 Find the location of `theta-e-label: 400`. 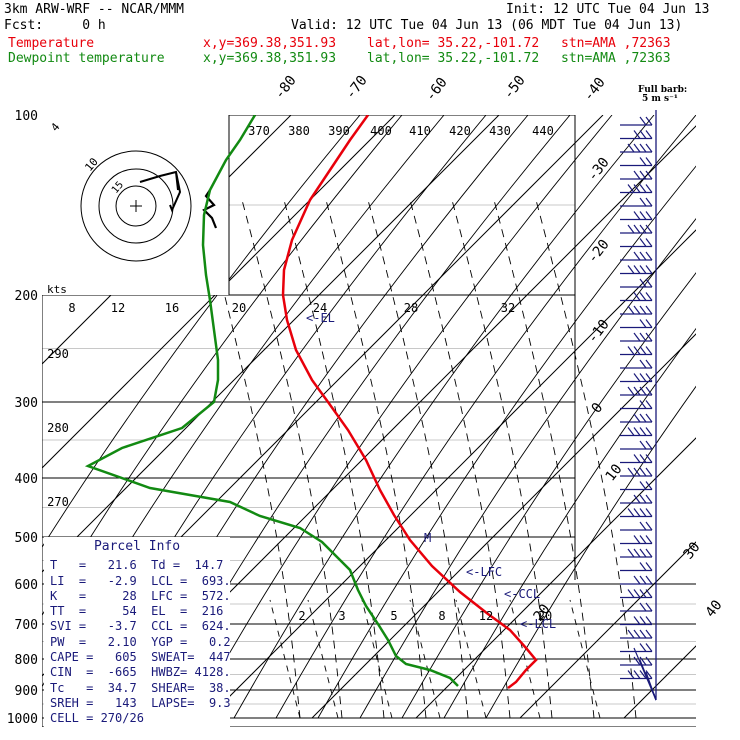

theta-e-label: 400 is located at coordinates (381, 131).